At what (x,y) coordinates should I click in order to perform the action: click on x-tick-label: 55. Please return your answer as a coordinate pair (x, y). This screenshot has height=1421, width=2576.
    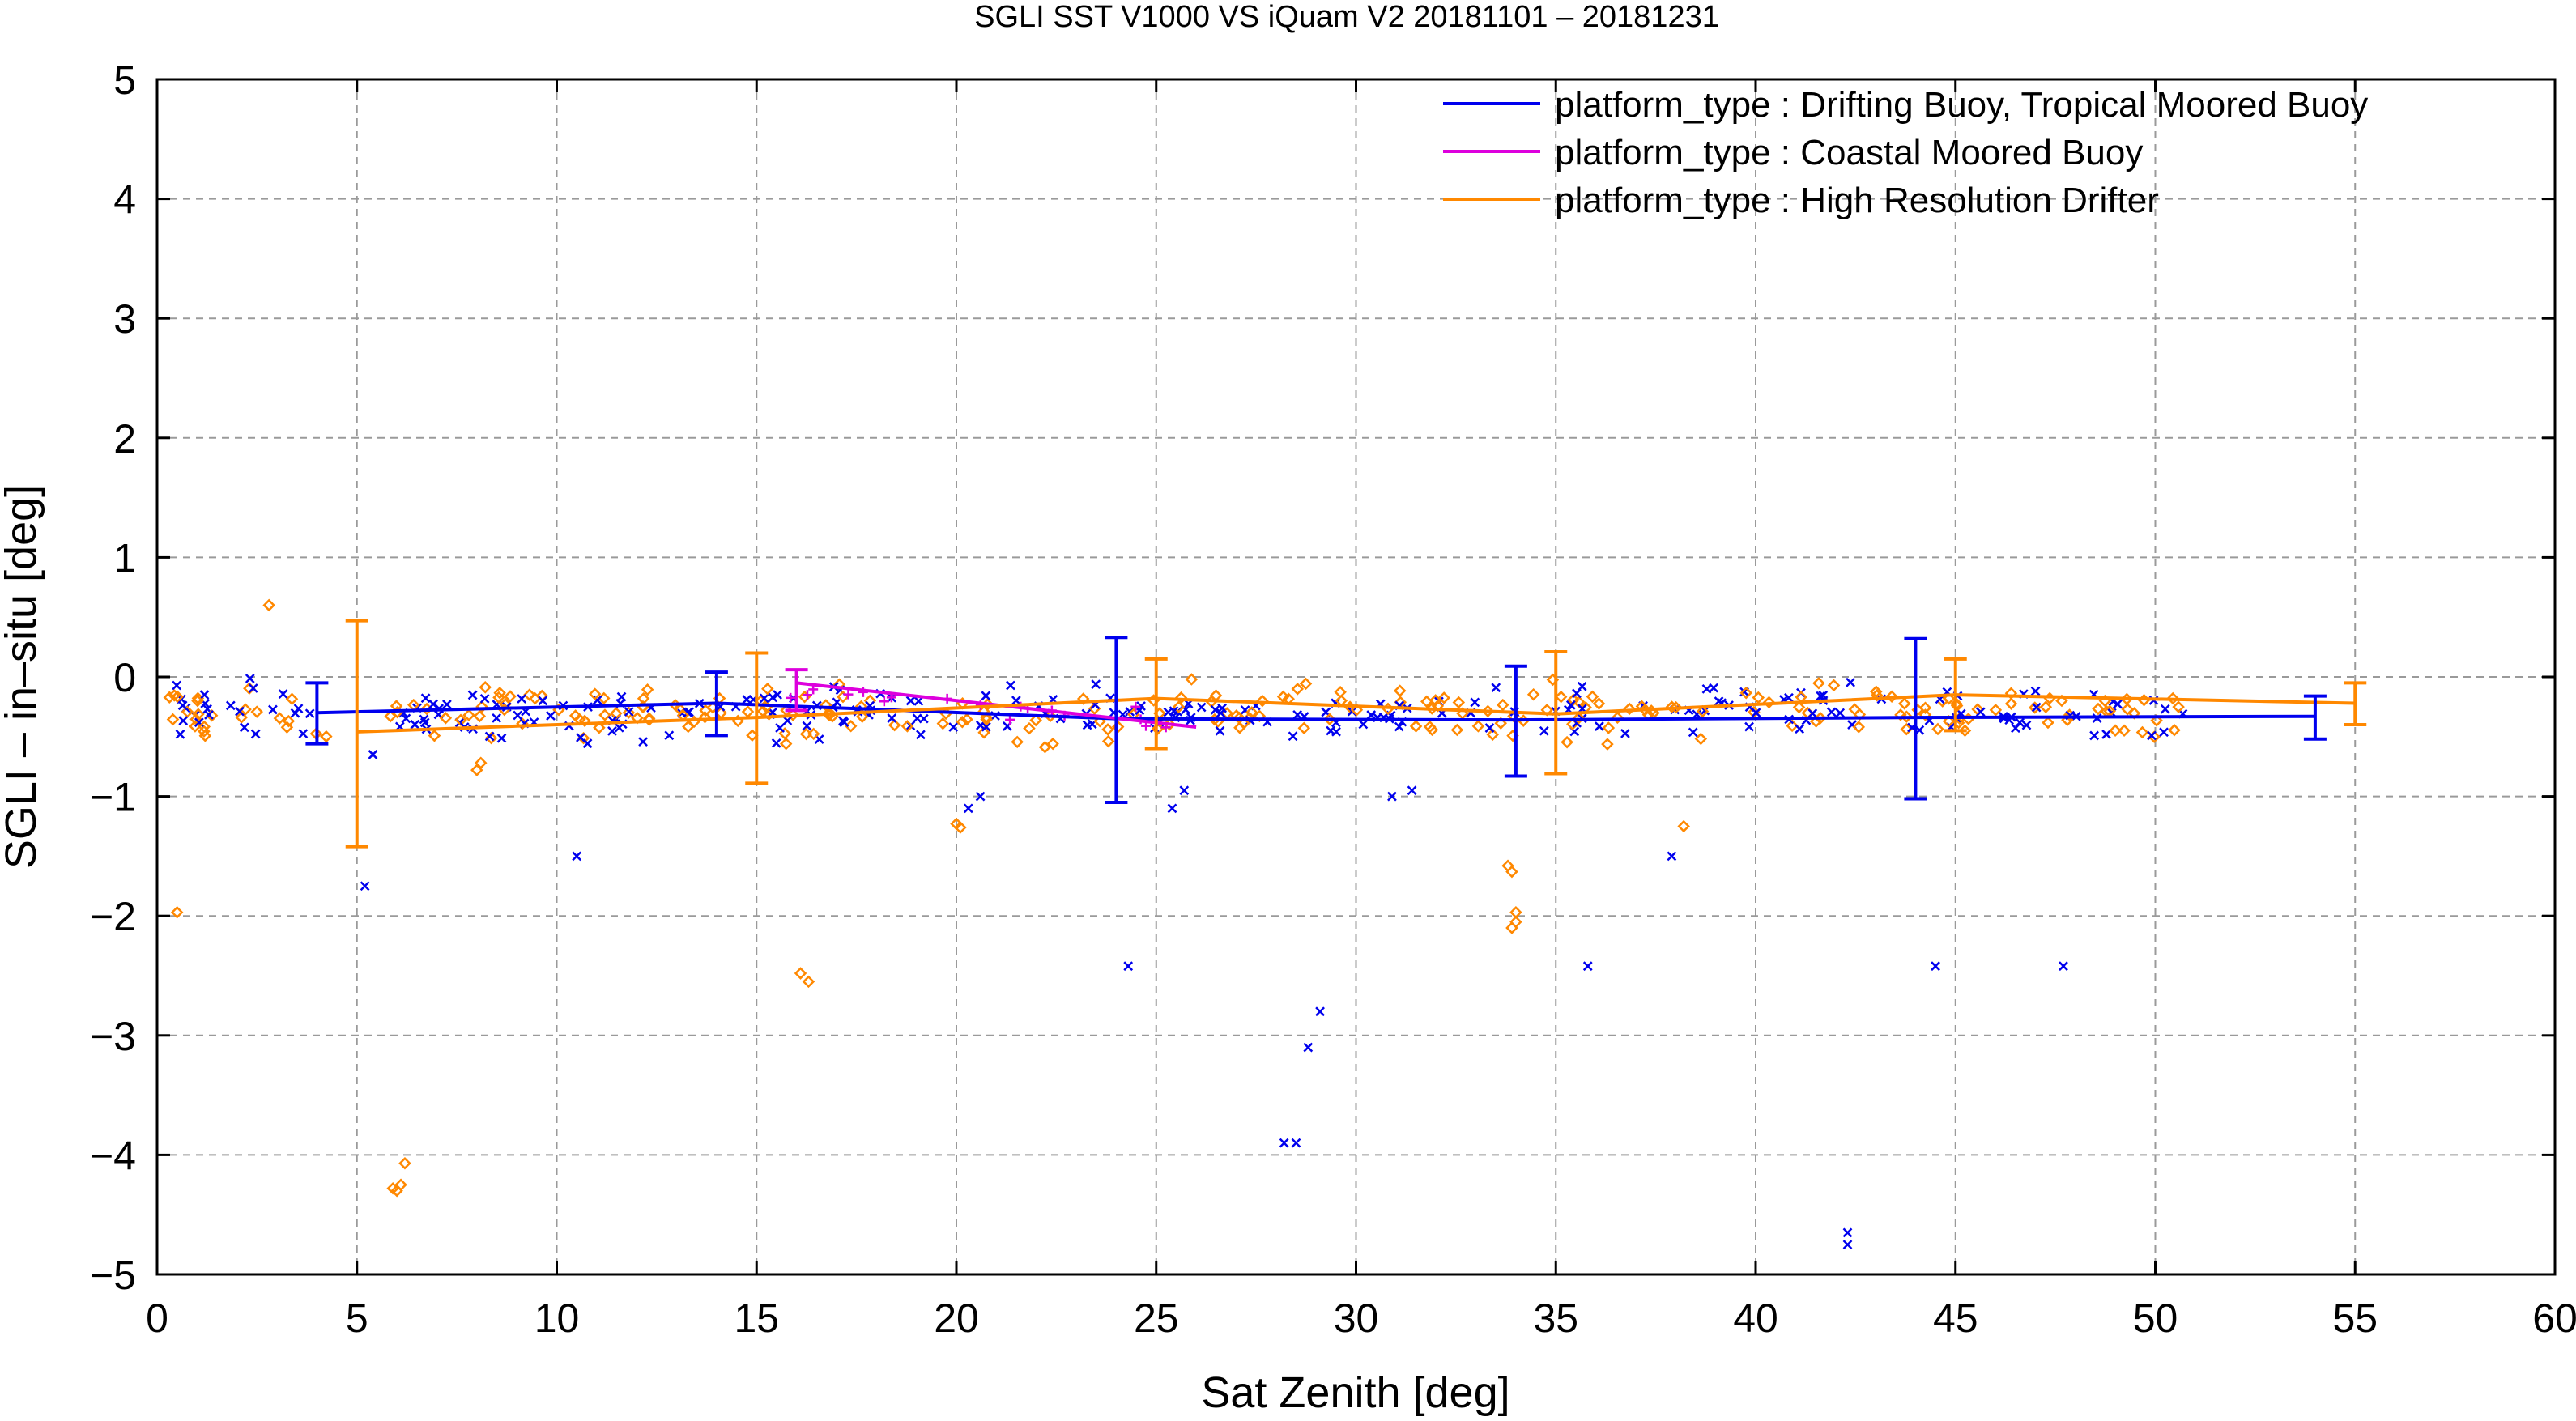
    Looking at the image, I should click on (2355, 1318).